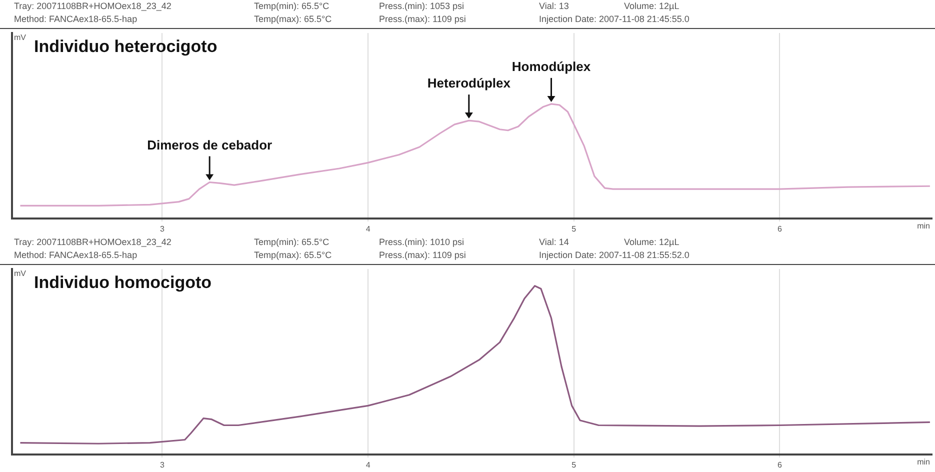  I want to click on text: Press.(min): 1010 psi, so click(422, 242).